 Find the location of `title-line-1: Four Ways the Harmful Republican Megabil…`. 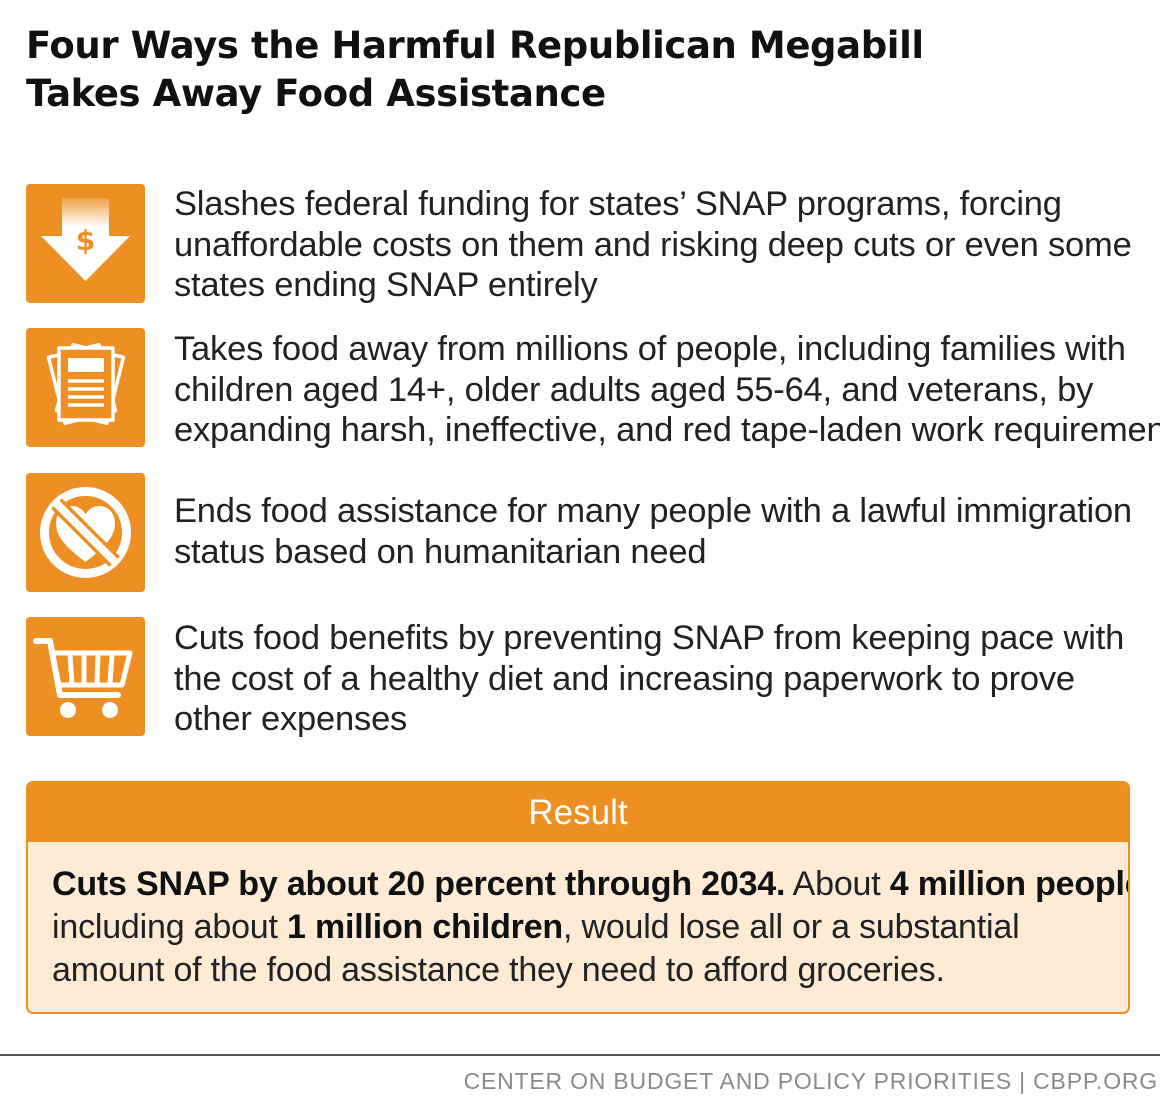

title-line-1: Four Ways the Harmful Republican Megabil… is located at coordinates (475, 45).